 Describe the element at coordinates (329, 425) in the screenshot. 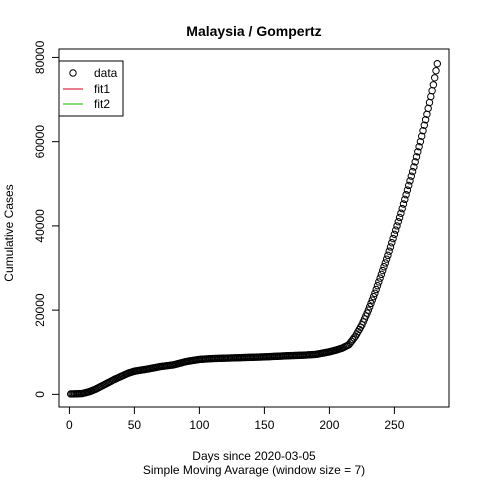

I see `x-tick-label: 200` at that location.